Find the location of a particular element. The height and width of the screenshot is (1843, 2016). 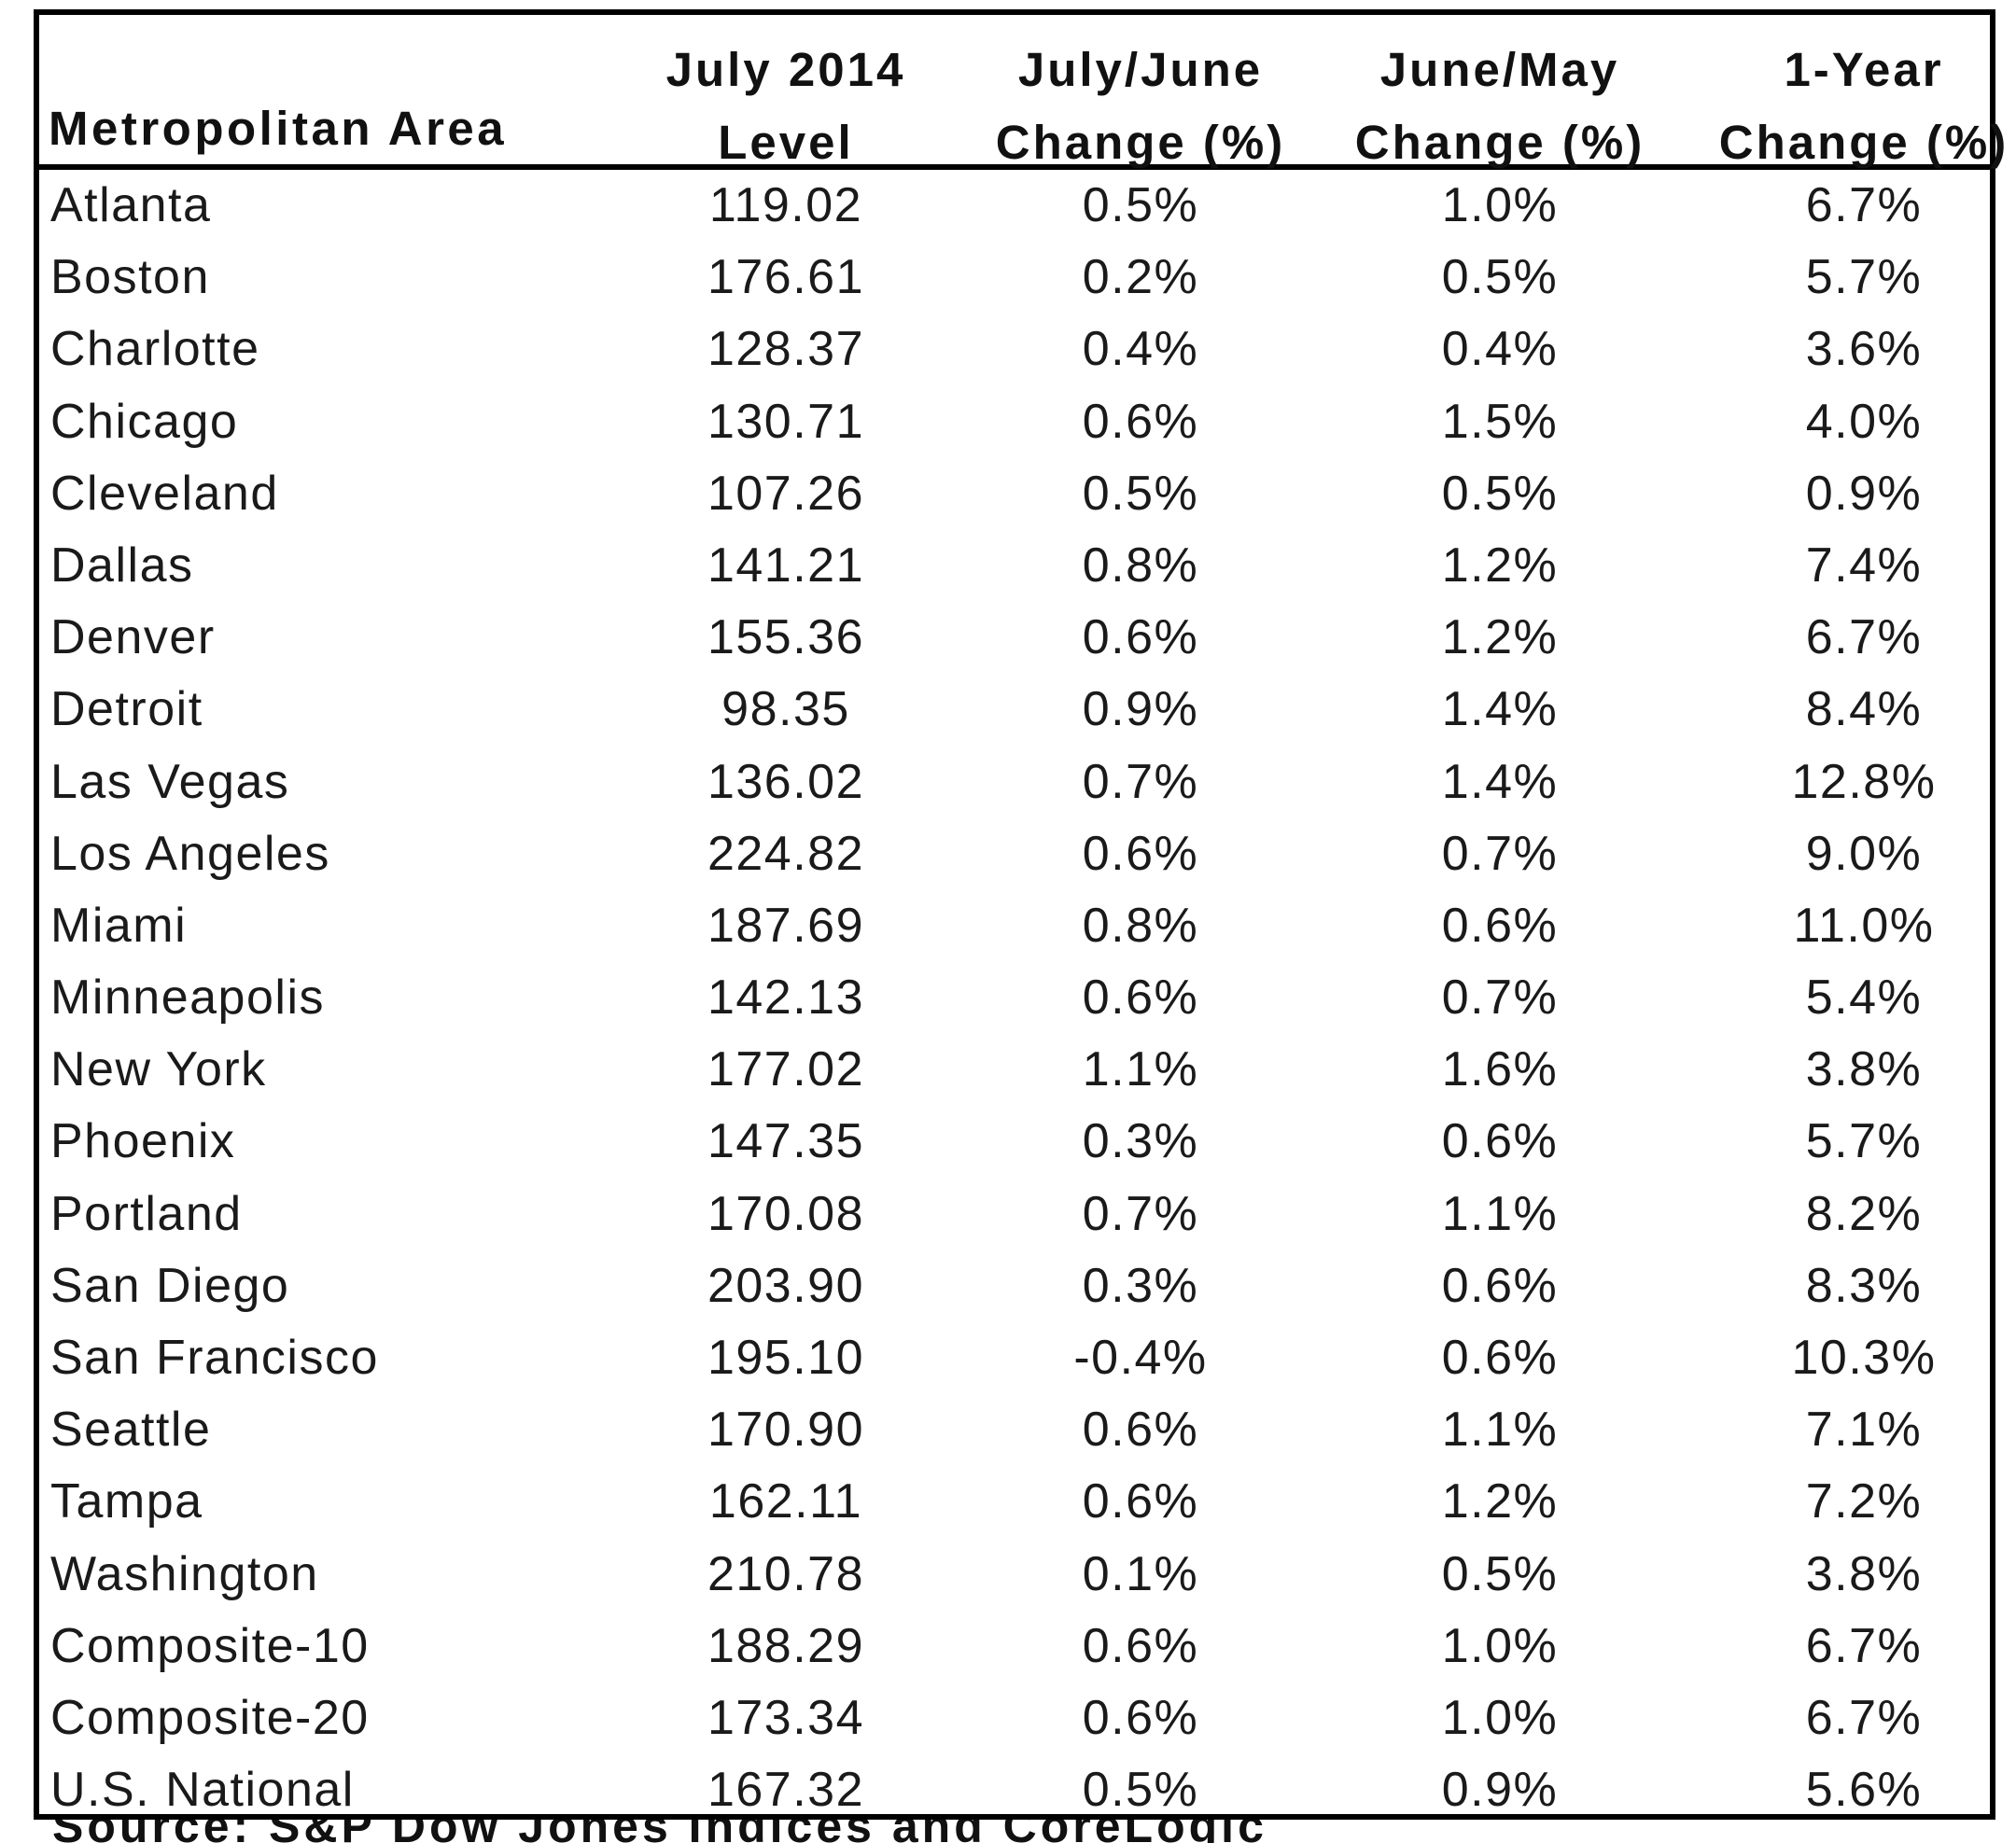

cell-july-june-change: 0.9% is located at coordinates (1140, 709).